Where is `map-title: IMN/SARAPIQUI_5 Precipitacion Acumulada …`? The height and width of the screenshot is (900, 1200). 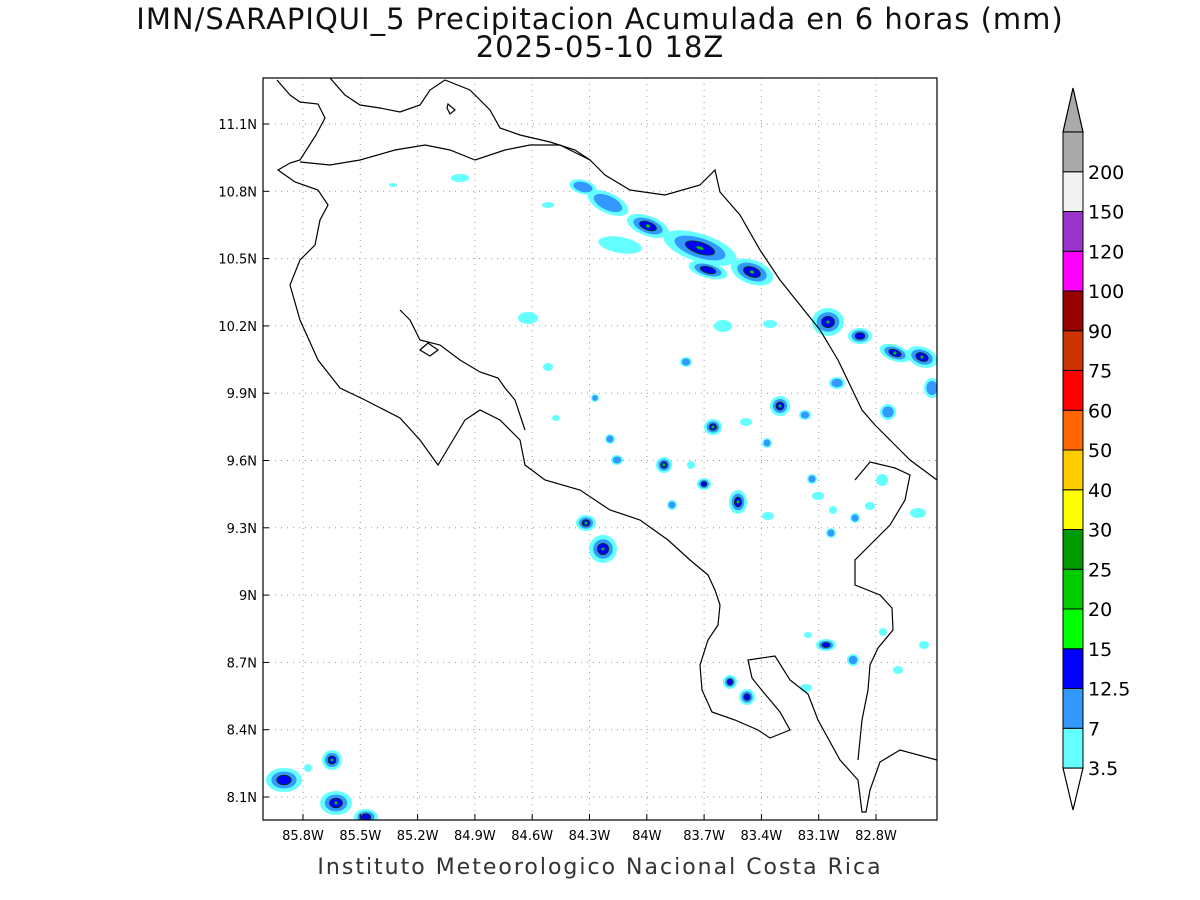 map-title: IMN/SARAPIQUI_5 Precipitacion Acumulada … is located at coordinates (600, 19).